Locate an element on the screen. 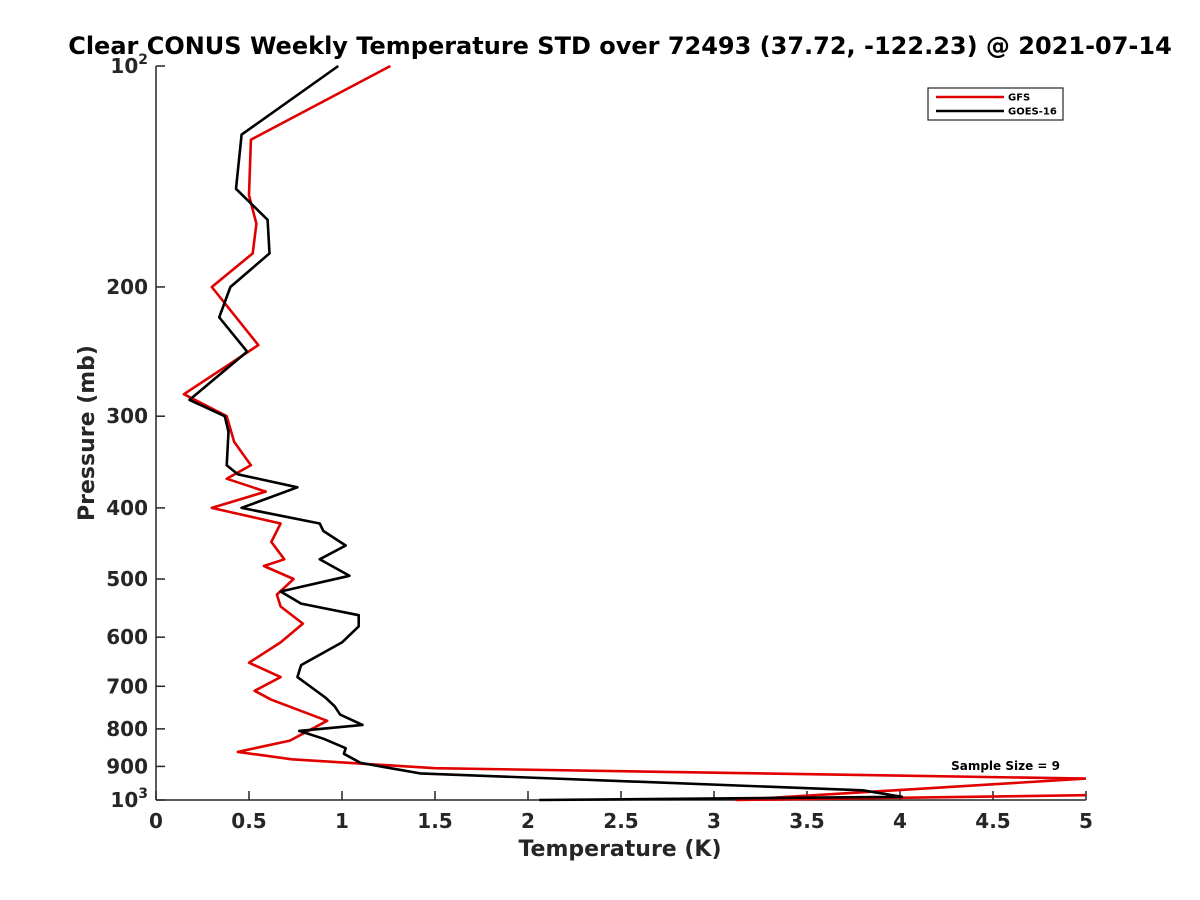  legend-box is located at coordinates (995, 104).